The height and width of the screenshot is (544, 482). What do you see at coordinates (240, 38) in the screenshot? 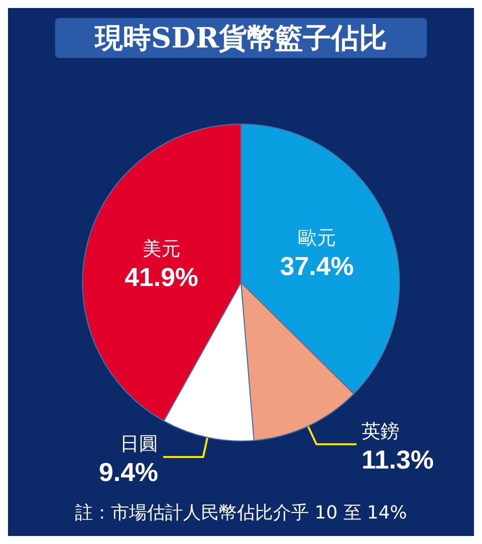
I see `chart-title: 現時SDR貨幣籃子佔比` at bounding box center [240, 38].